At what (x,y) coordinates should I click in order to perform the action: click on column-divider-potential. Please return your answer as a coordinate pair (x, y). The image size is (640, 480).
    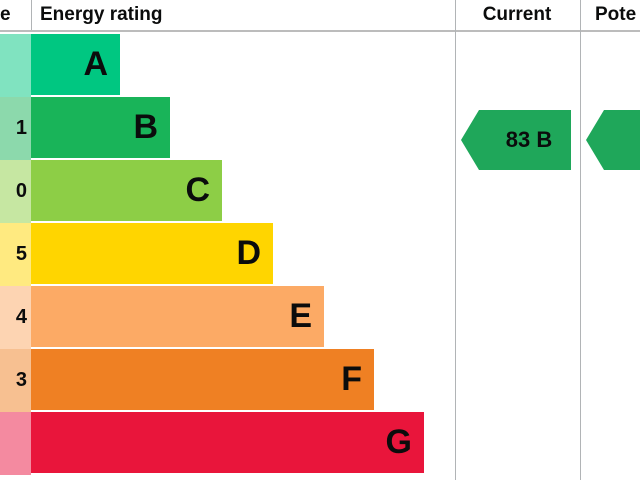
    Looking at the image, I should click on (580, 240).